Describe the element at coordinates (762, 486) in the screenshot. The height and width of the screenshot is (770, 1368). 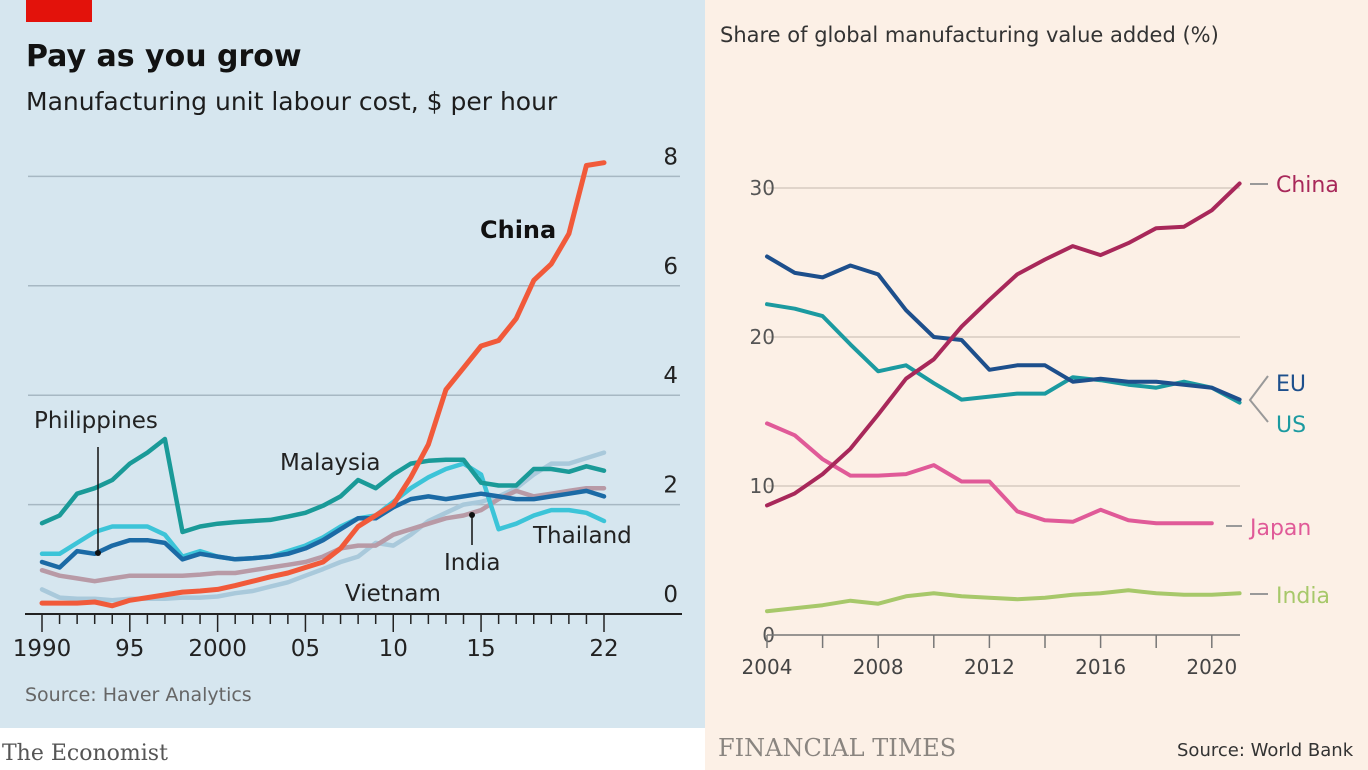
I see `y-tick-label: 10` at that location.